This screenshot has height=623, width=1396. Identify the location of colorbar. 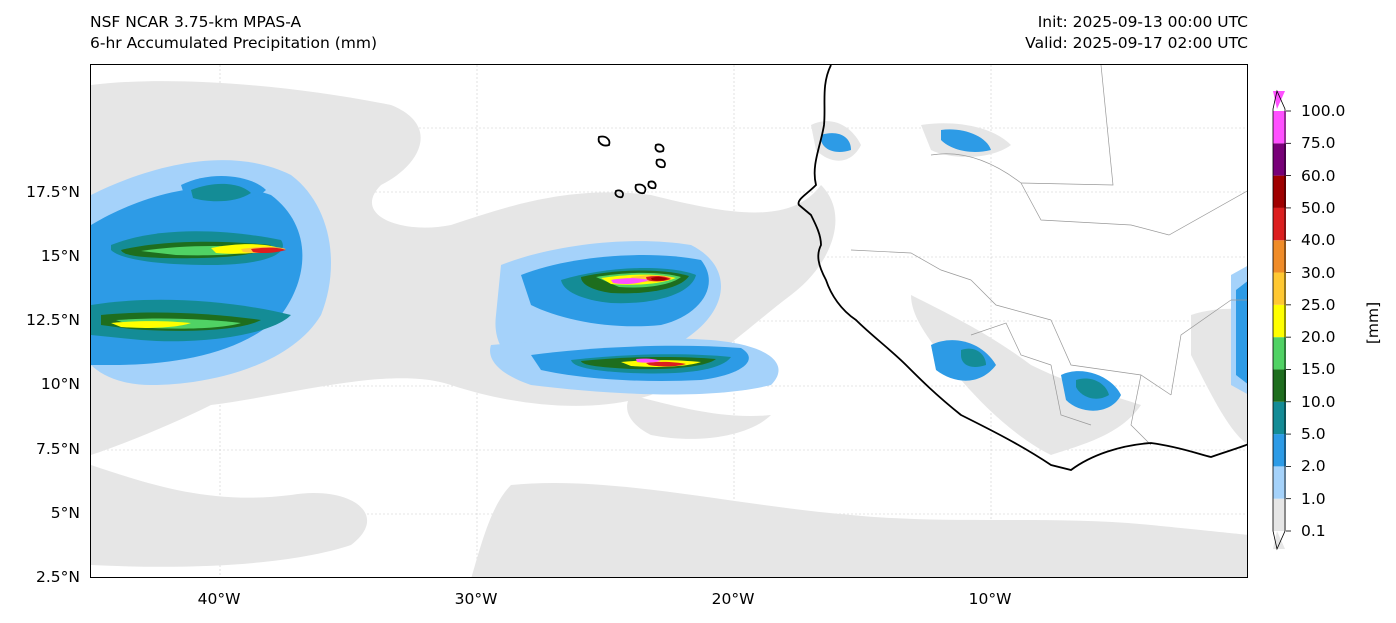
(1281, 320).